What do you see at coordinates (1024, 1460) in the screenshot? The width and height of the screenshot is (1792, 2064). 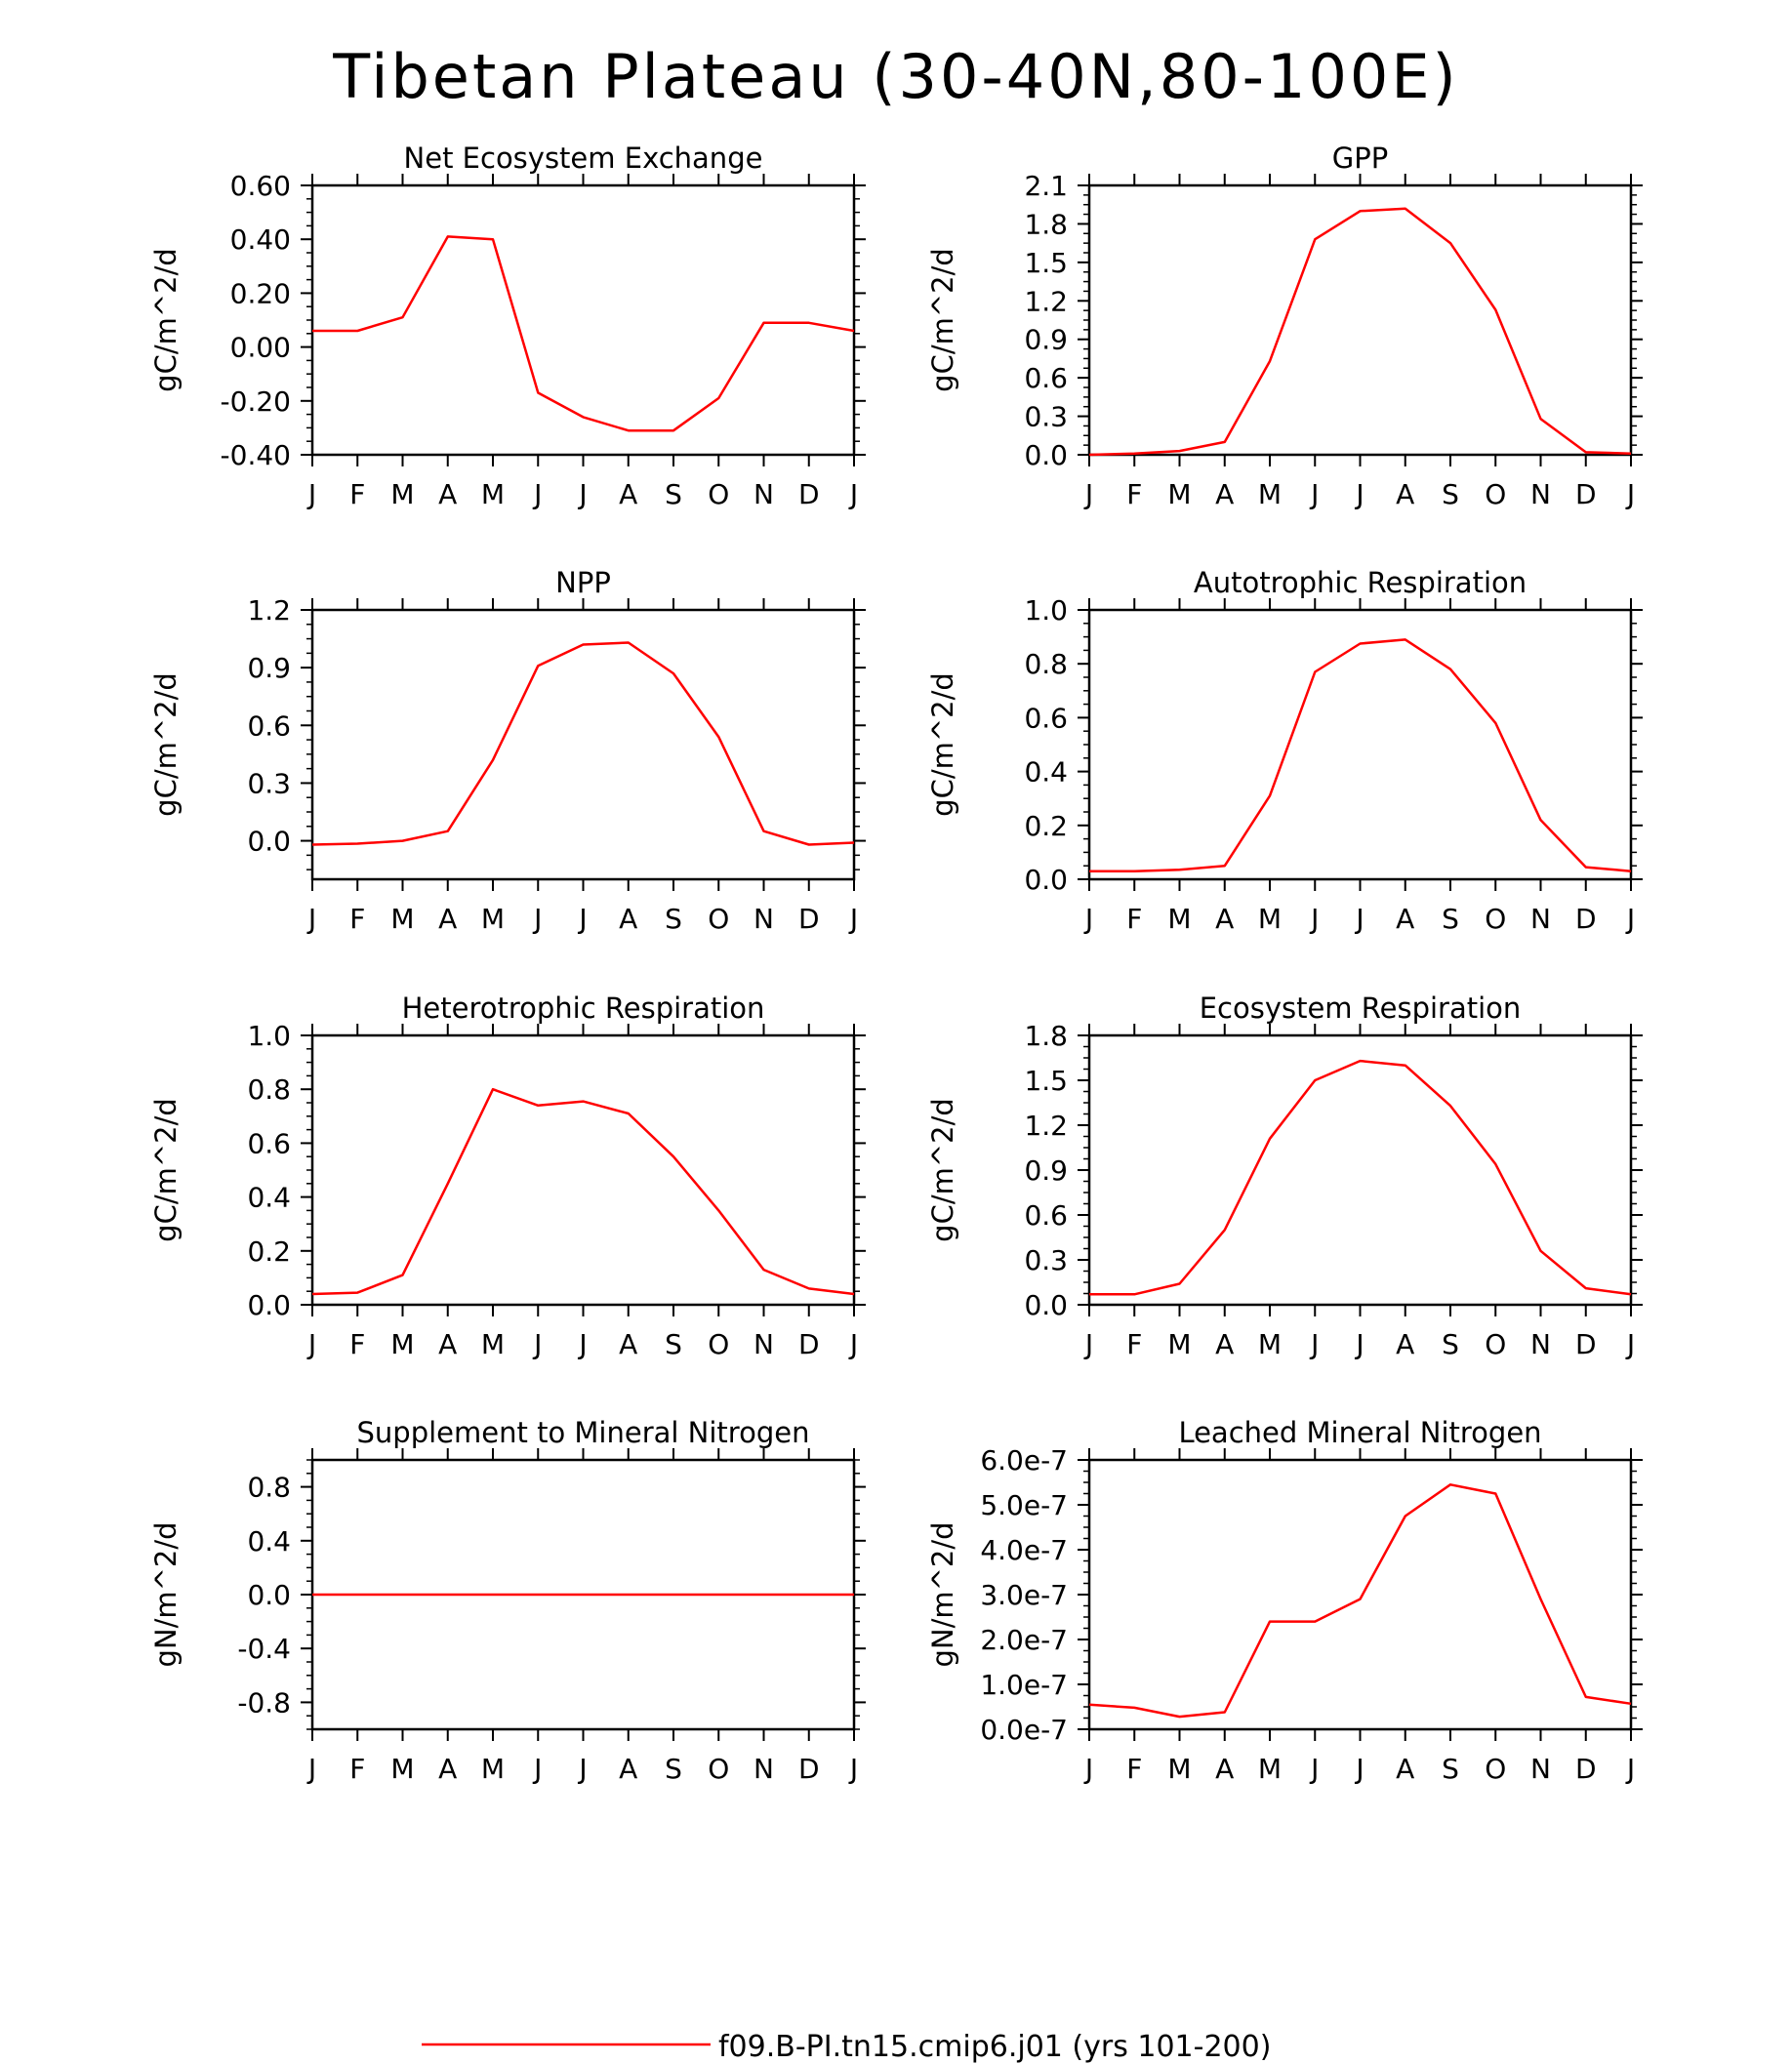 I see `y-tick-label: 6.0e-7` at bounding box center [1024, 1460].